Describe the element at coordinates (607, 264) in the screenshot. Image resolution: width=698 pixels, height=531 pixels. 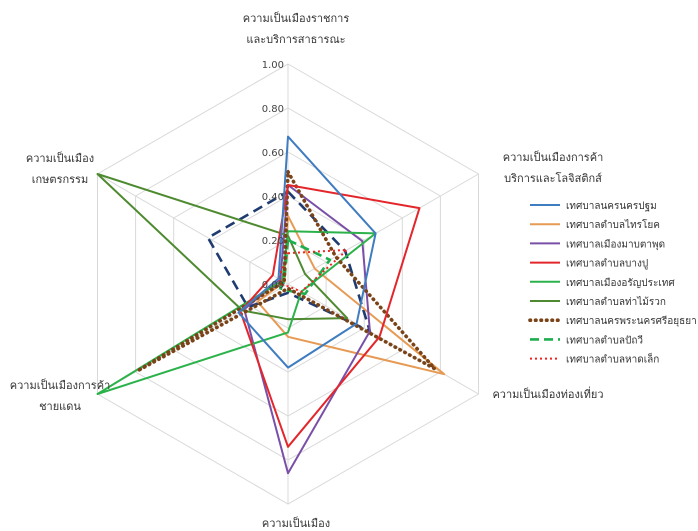
I see `legend-label: เทศบาลตำบลบางปู` at that location.